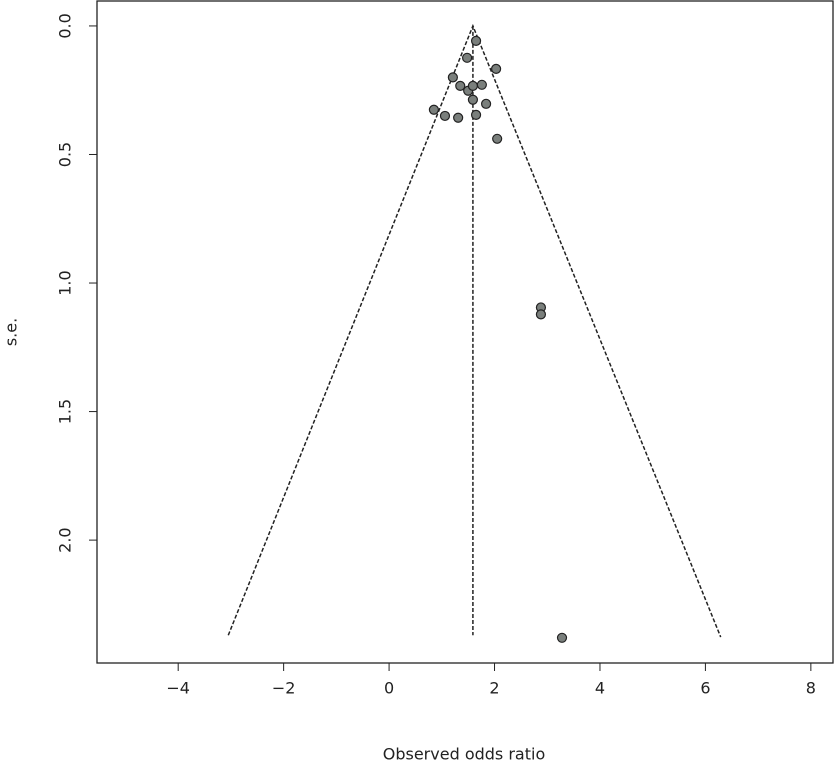  Describe the element at coordinates (705, 688) in the screenshot. I see `x-tick-label: 6` at that location.